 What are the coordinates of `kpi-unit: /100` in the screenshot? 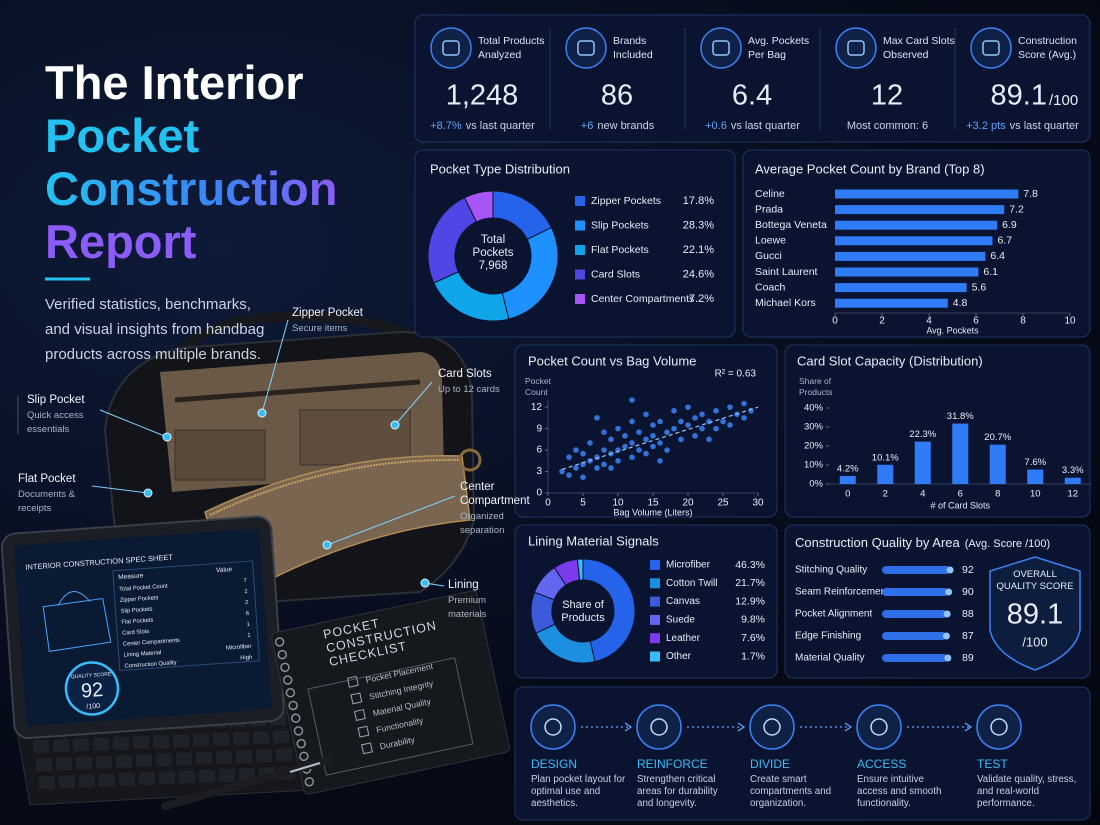 It's located at (1063, 100).